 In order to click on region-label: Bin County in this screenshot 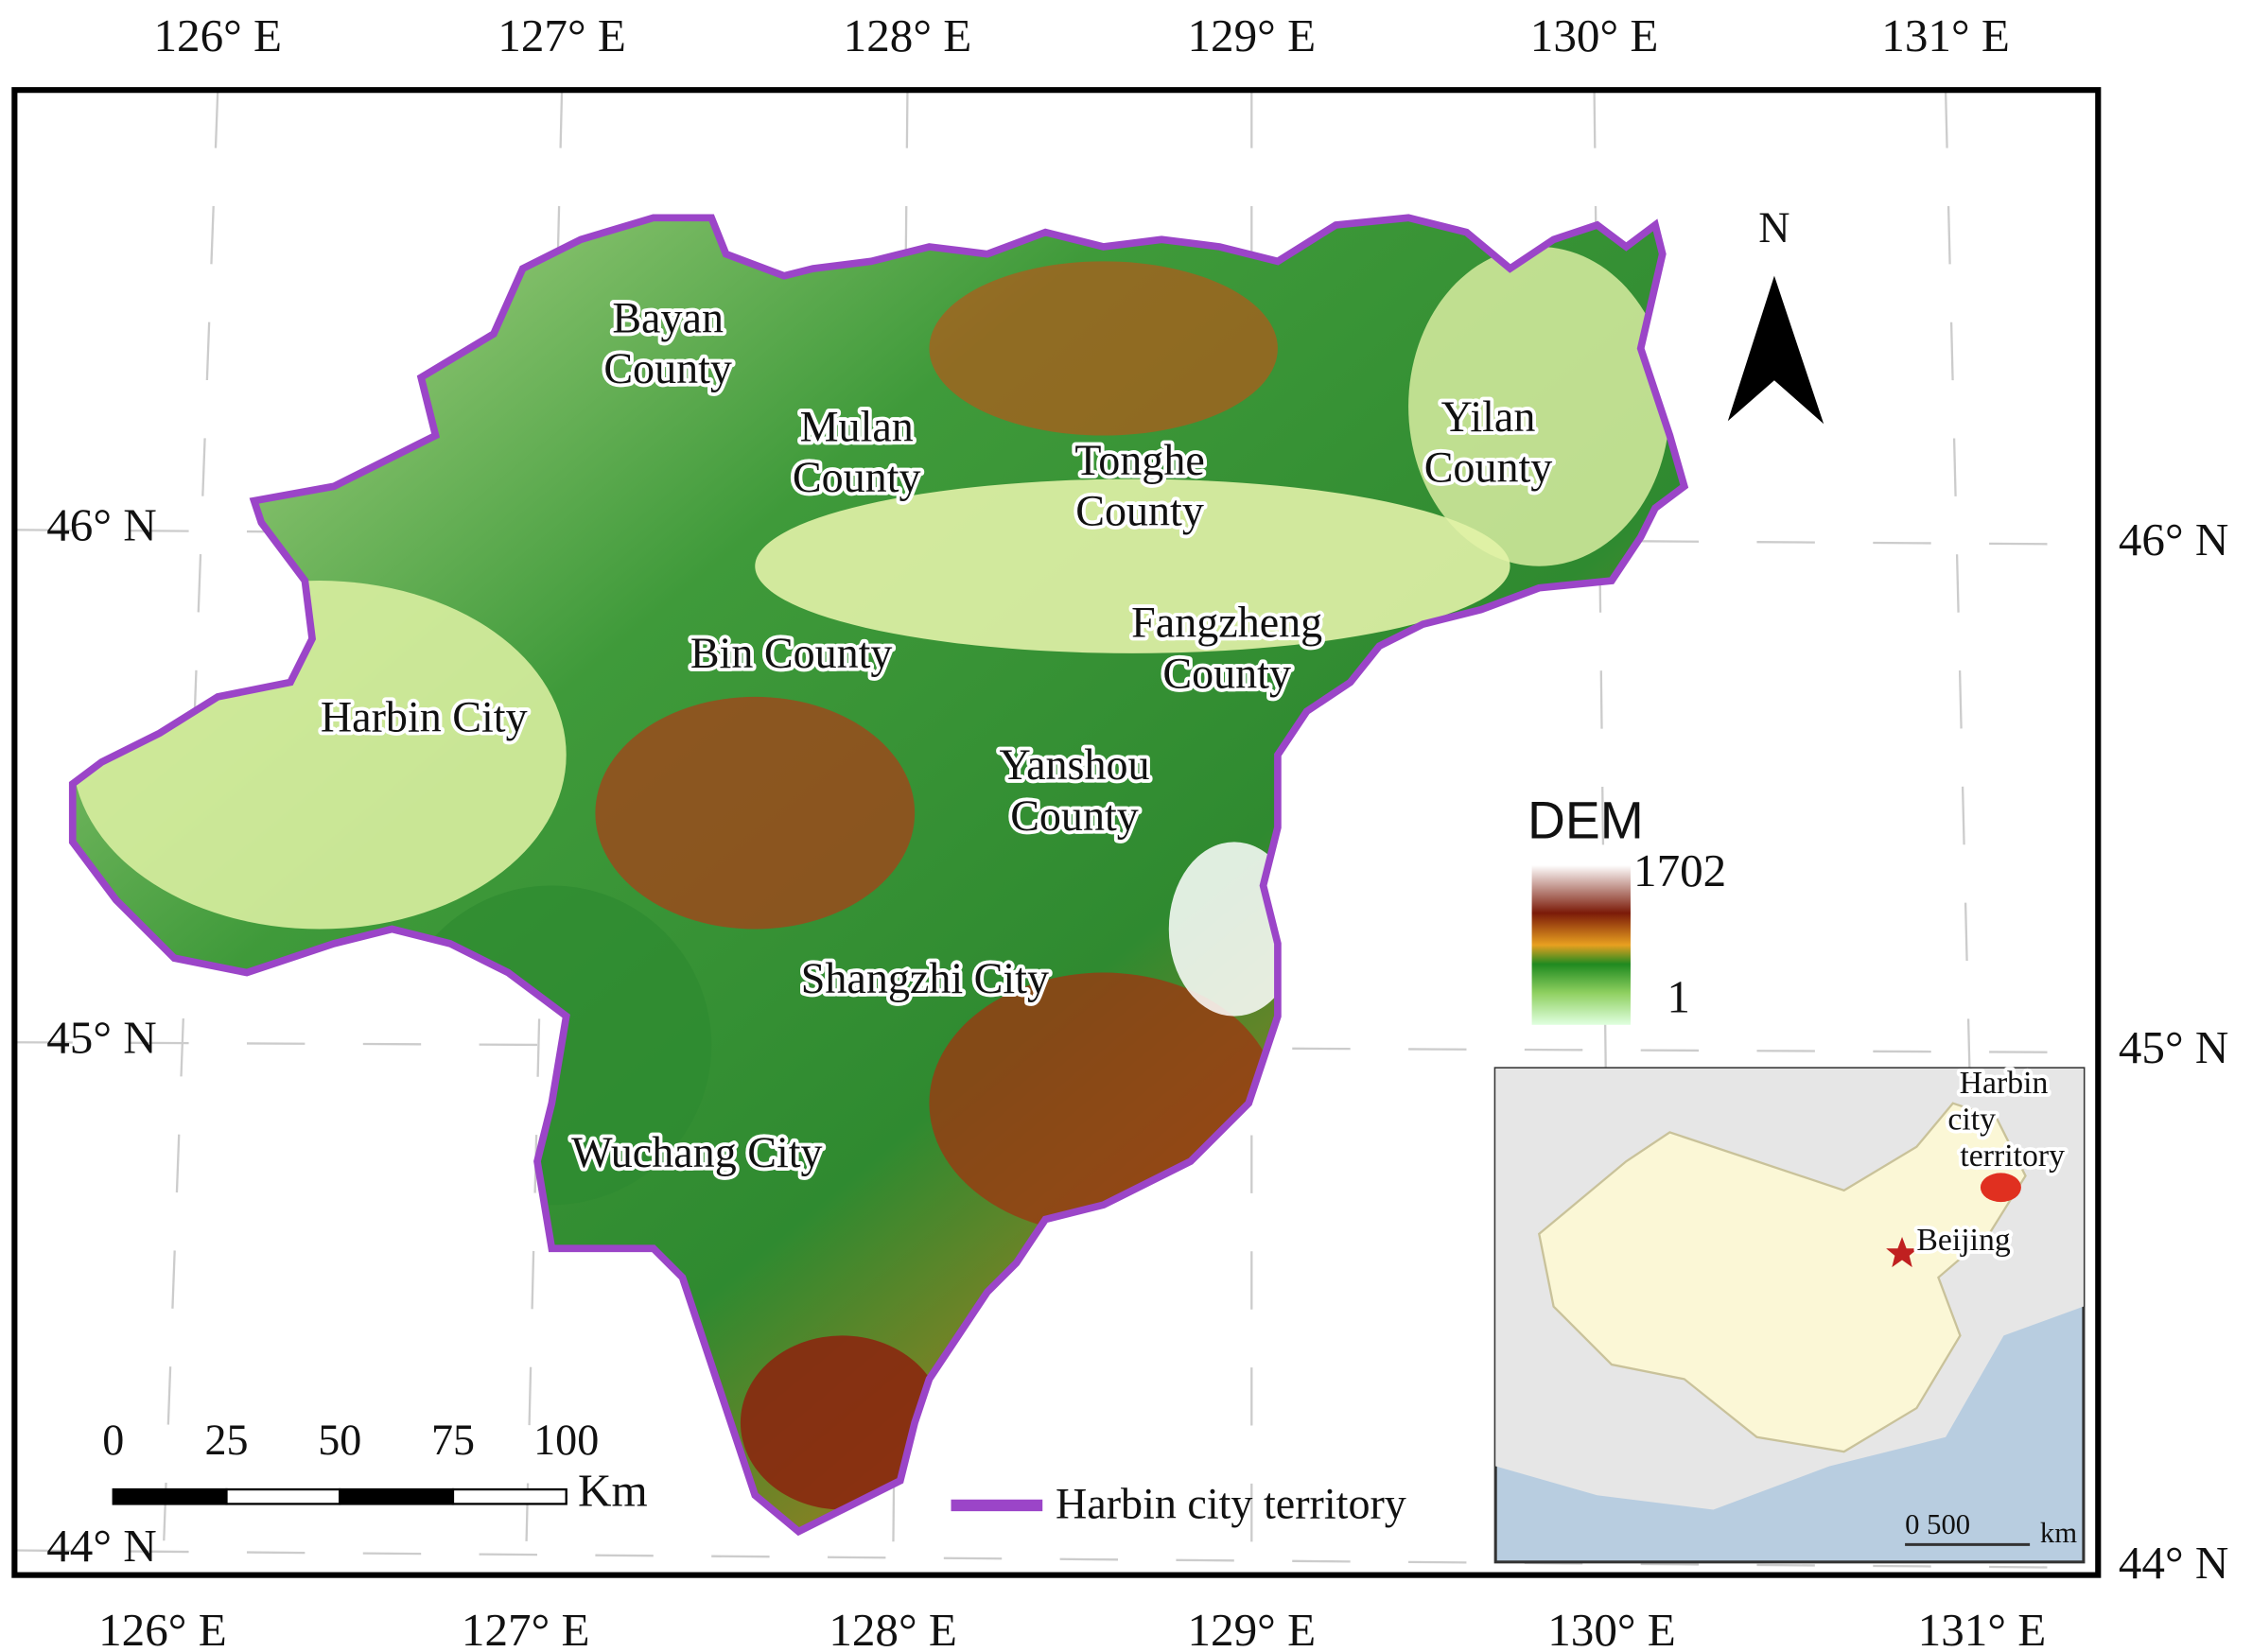, I will do `click(791, 653)`.